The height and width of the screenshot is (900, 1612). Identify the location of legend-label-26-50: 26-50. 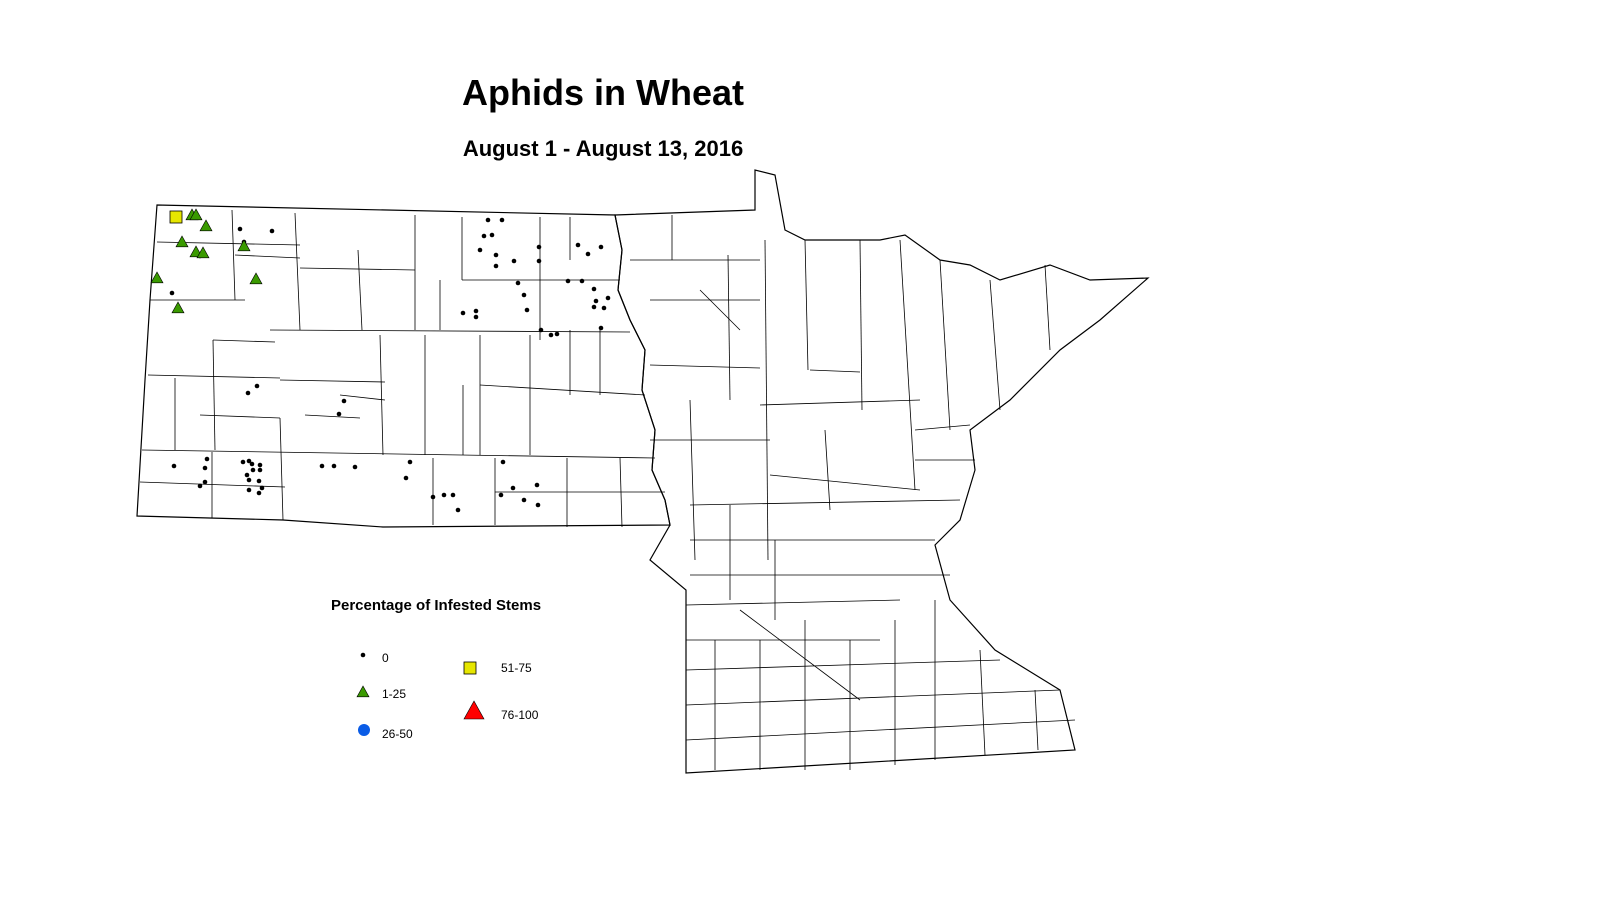
(397, 734).